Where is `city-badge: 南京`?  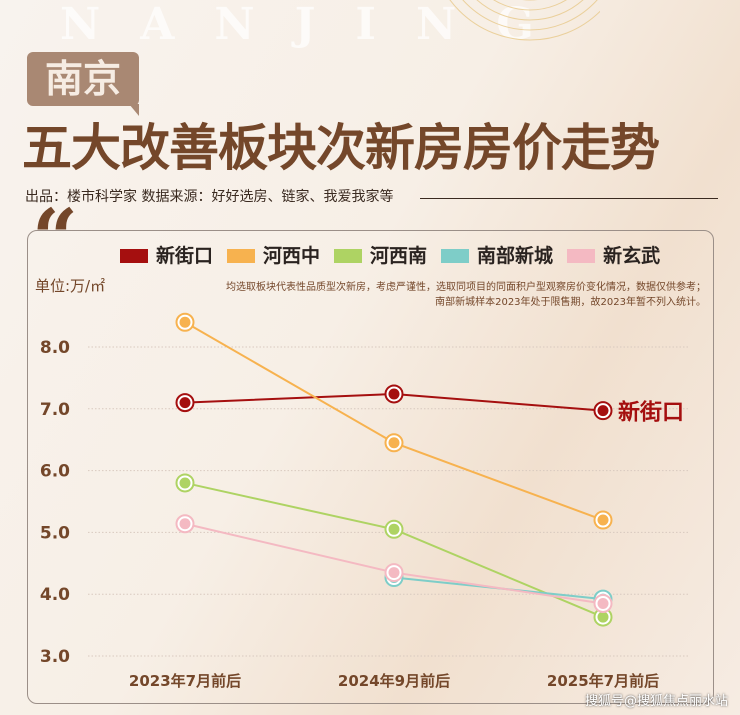 city-badge: 南京 is located at coordinates (83, 84).